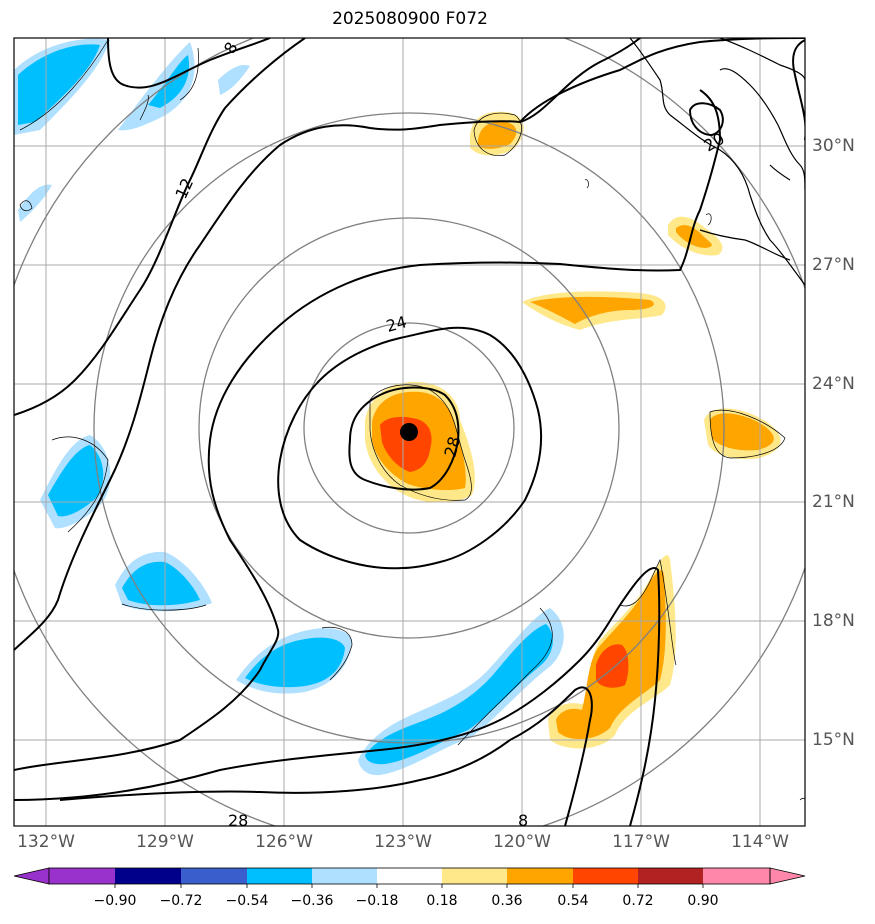 The image size is (875, 924). Describe the element at coordinates (238, 820) in the screenshot. I see `contour-label: 28` at that location.